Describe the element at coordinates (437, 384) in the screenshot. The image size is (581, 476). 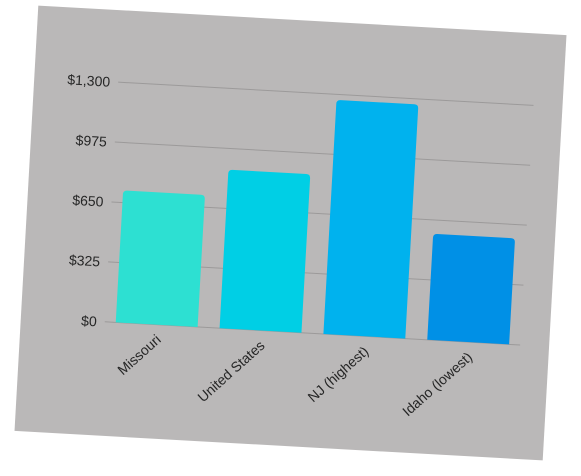
I see `x-tick-label: Idaho (lowest)` at that location.